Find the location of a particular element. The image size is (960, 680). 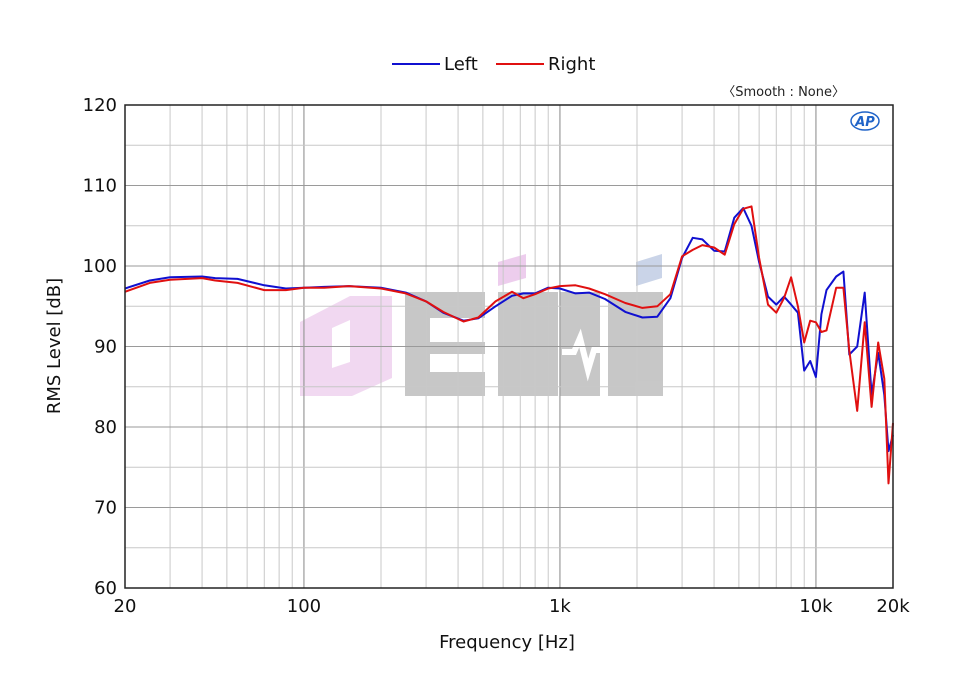

x-tick-label: 20 is located at coordinates (125, 606).